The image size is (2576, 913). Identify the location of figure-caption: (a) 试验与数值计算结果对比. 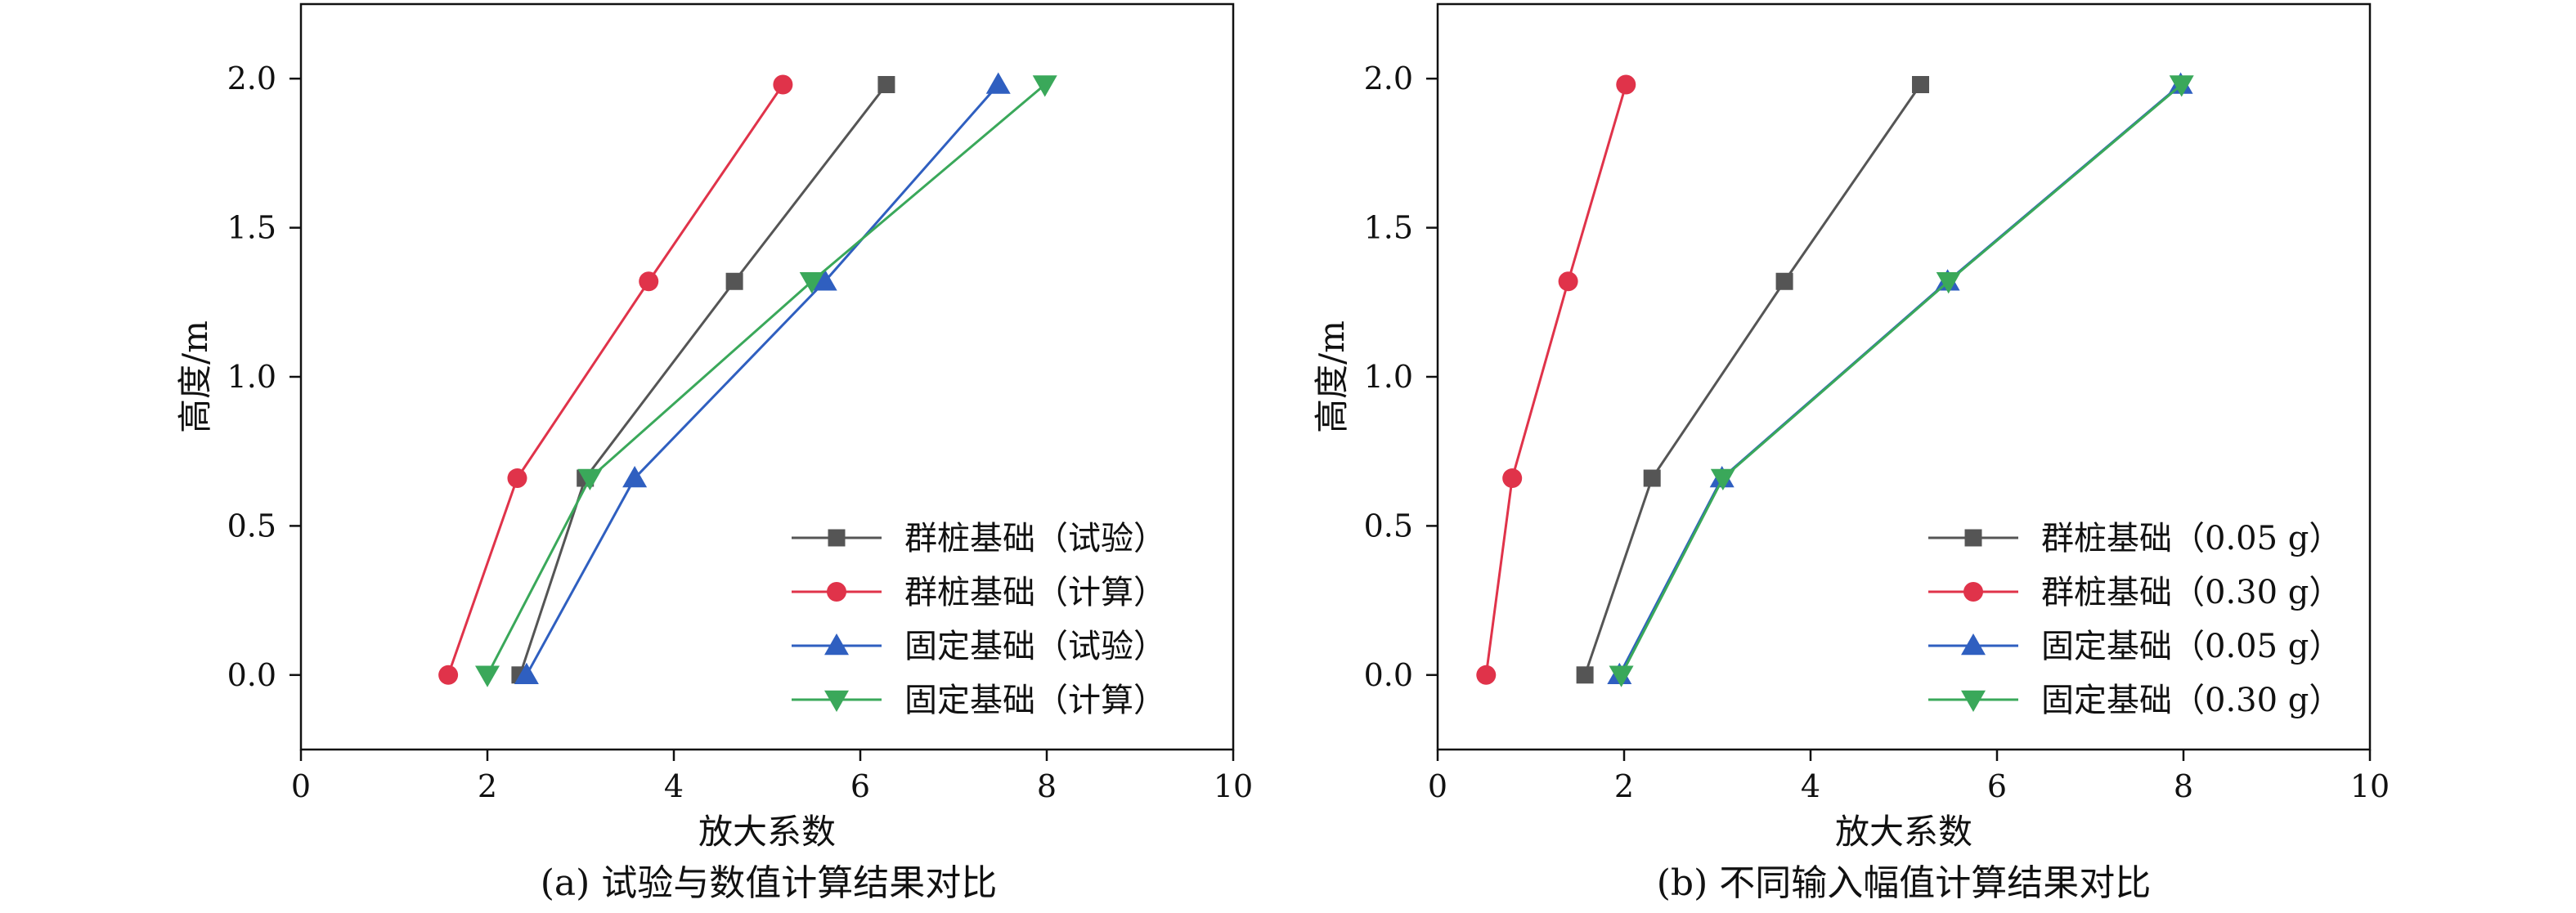
(770, 883).